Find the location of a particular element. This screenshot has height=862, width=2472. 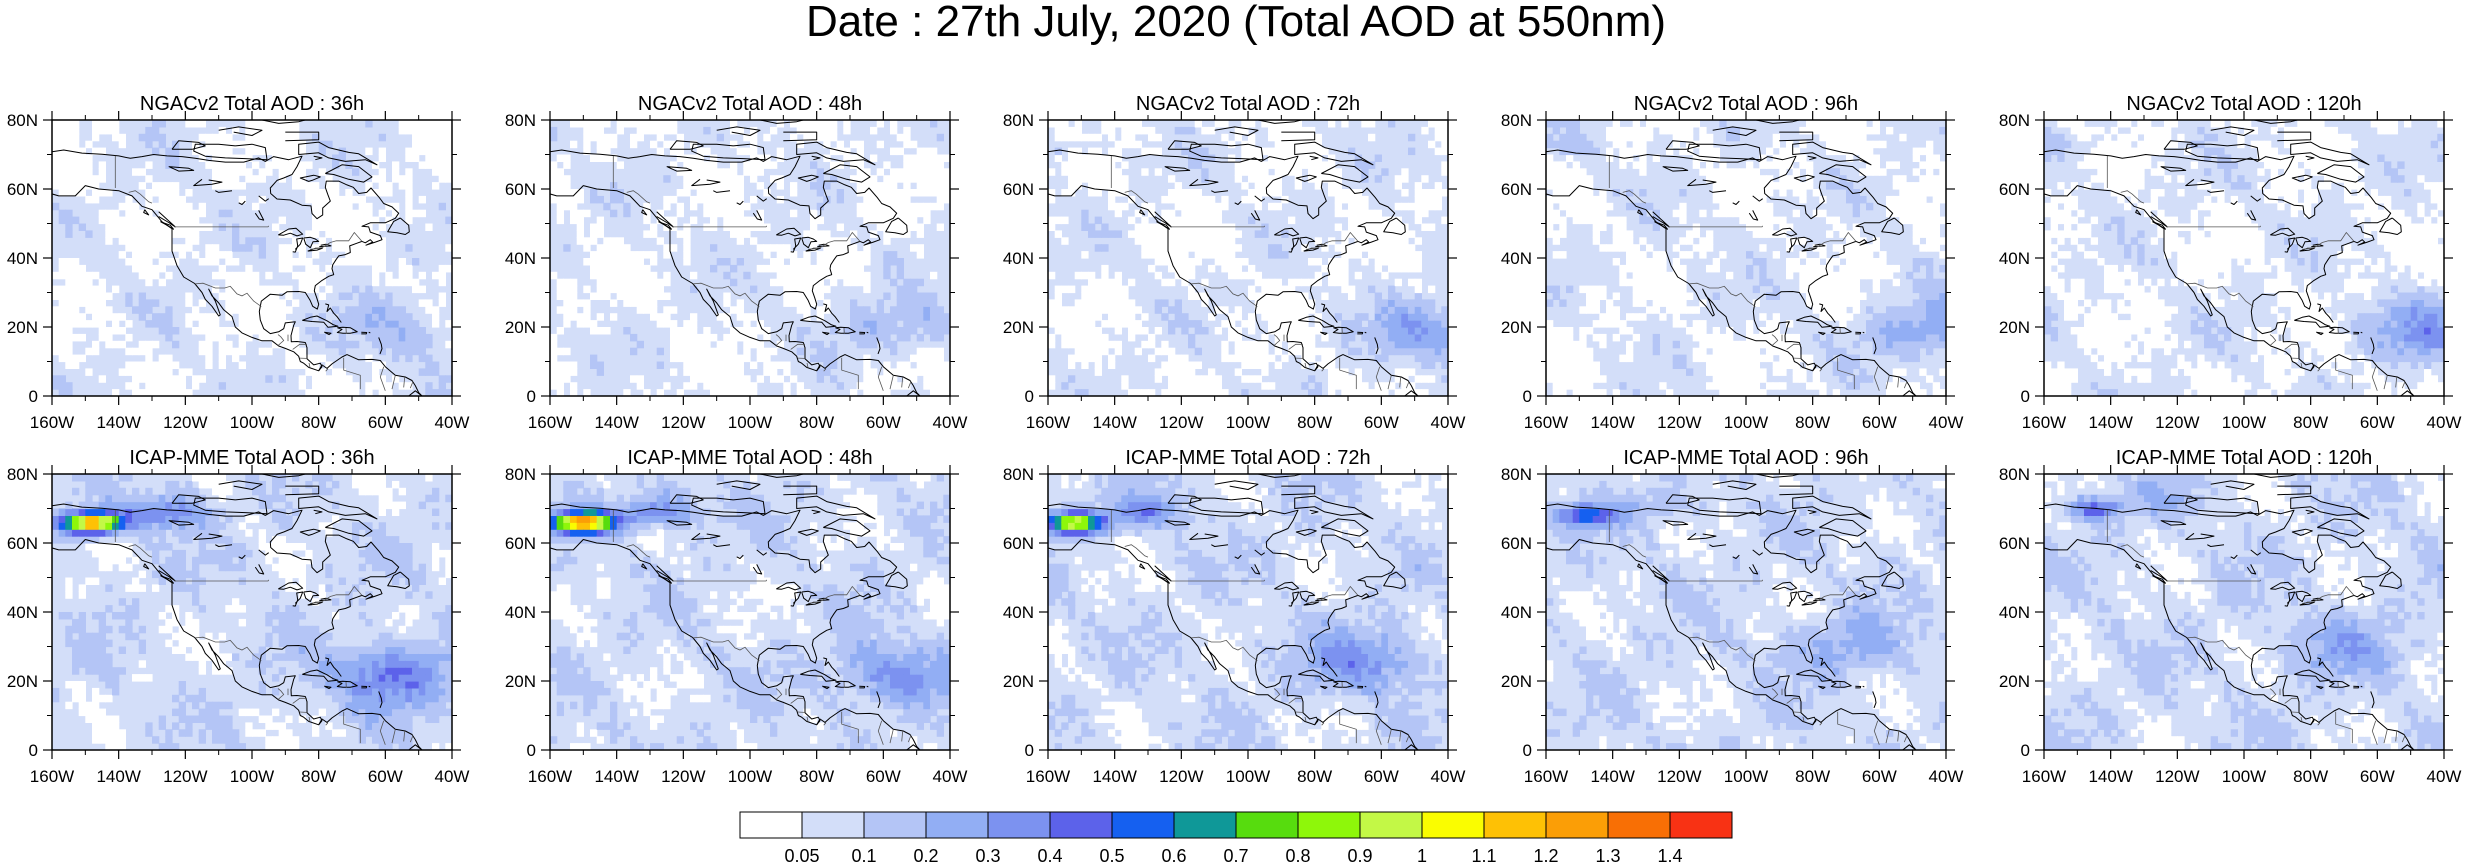

lon-tick-label: 60W is located at coordinates (2377, 422).